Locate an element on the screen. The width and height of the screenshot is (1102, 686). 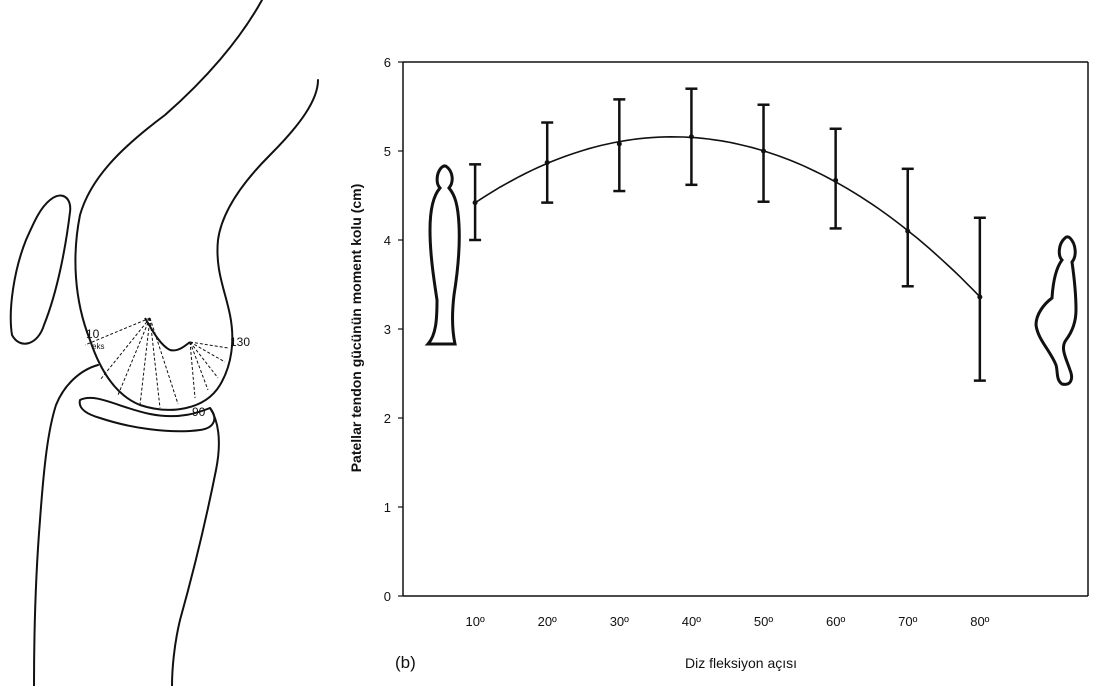
knee-label-10: 10 is located at coordinates (93, 334).